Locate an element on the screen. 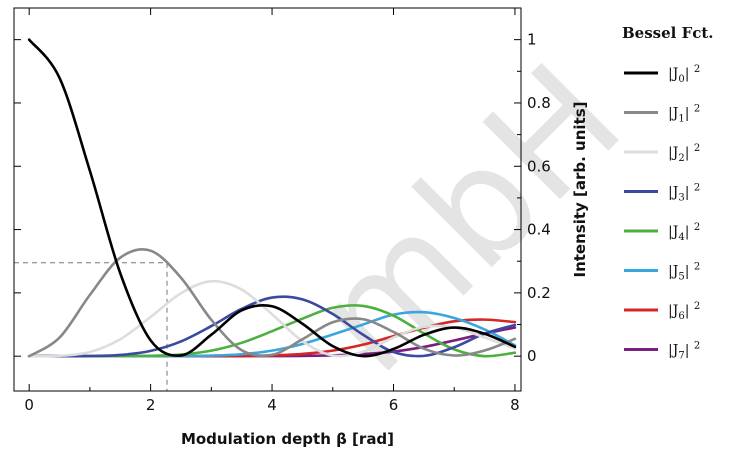 The height and width of the screenshot is (456, 733). legend-label-J4: |J4| 2 is located at coordinates (684, 232).